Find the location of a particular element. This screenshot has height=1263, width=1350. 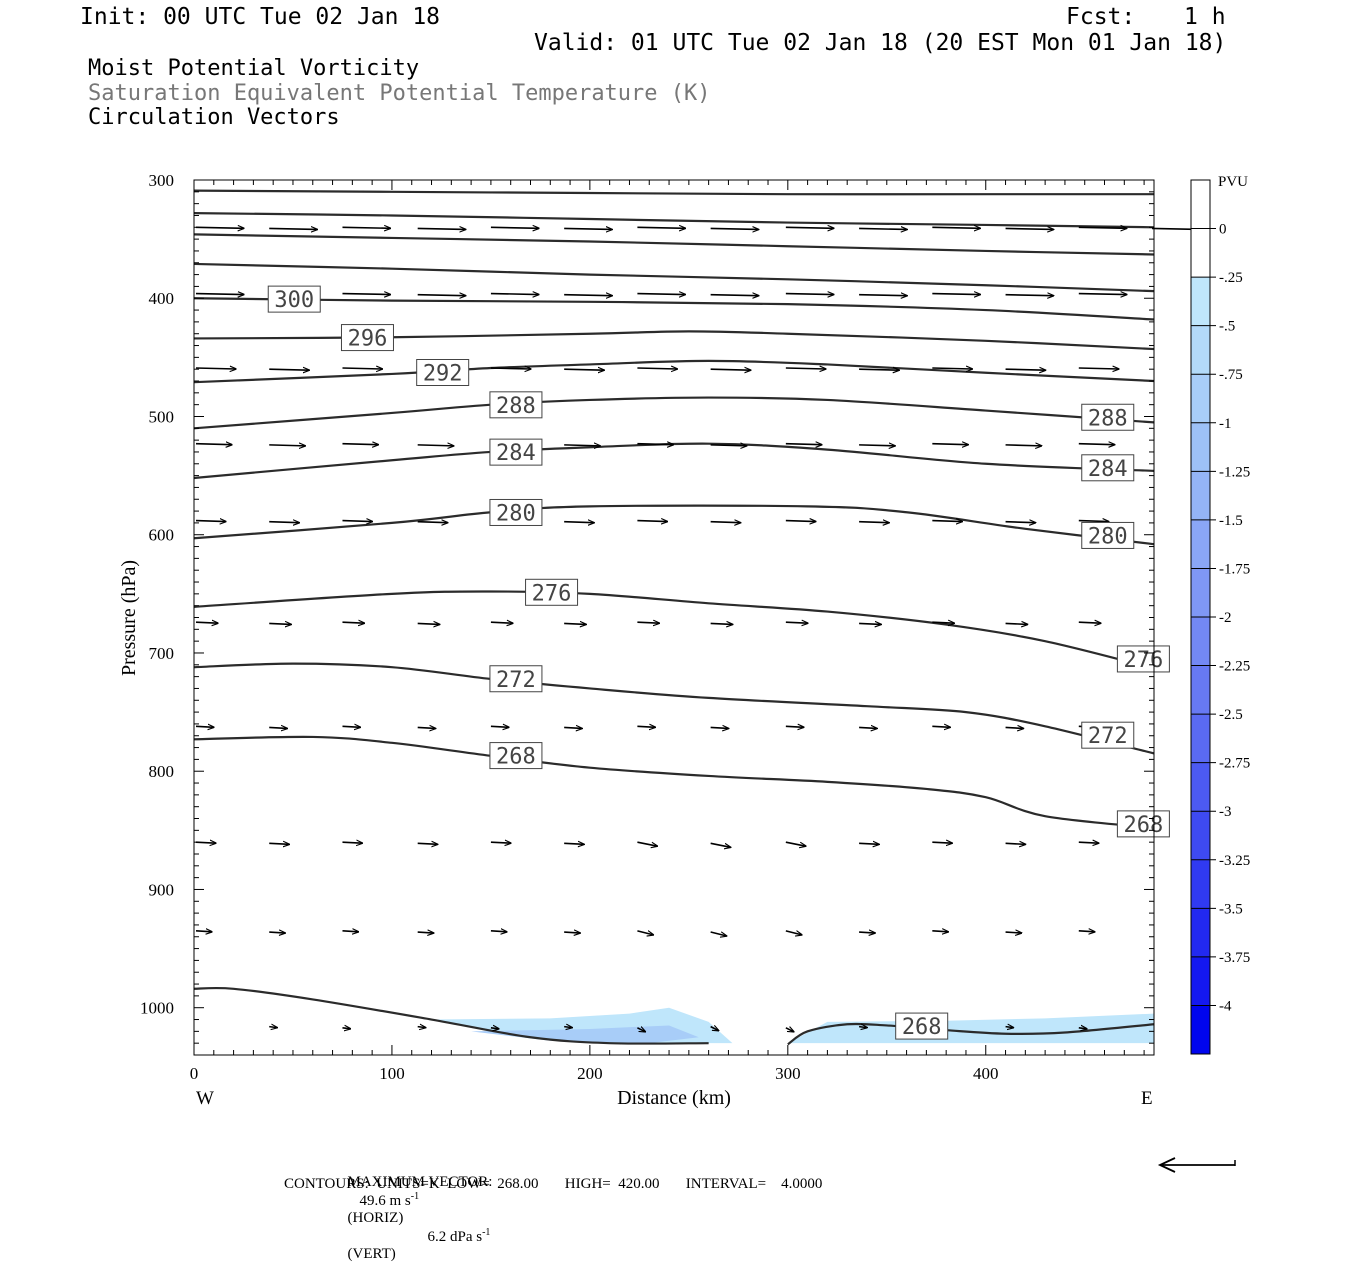

y-axis-label: Pressure (hPa) is located at coordinates (129, 618).